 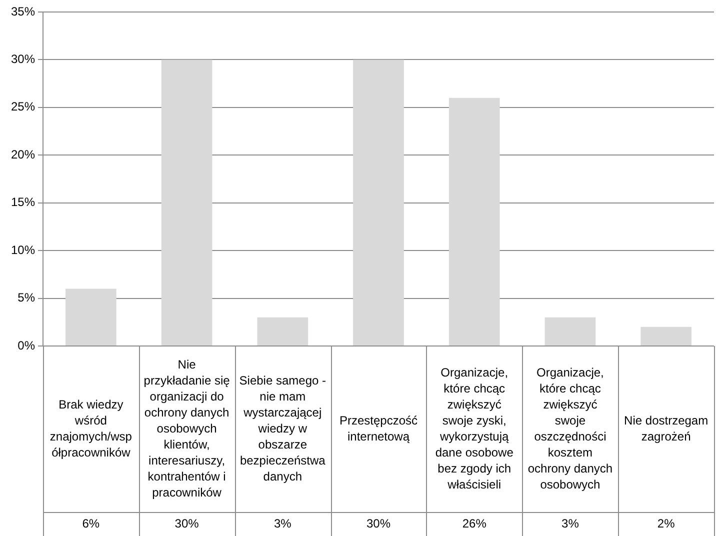 I want to click on y-tick-label: 20%, so click(x=23, y=154).